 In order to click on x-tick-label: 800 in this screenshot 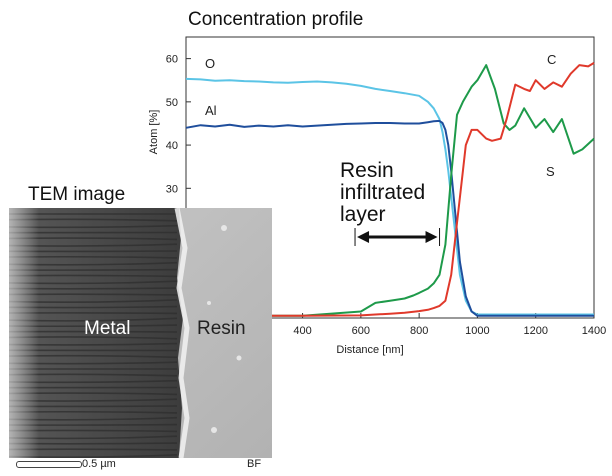, I will do `click(419, 331)`.